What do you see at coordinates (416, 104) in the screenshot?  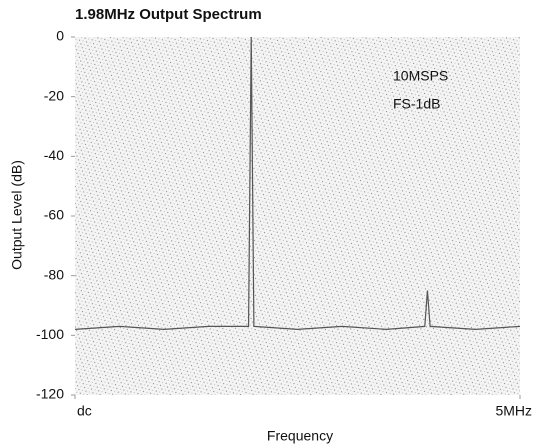 I see `annotation: FS-1dB` at bounding box center [416, 104].